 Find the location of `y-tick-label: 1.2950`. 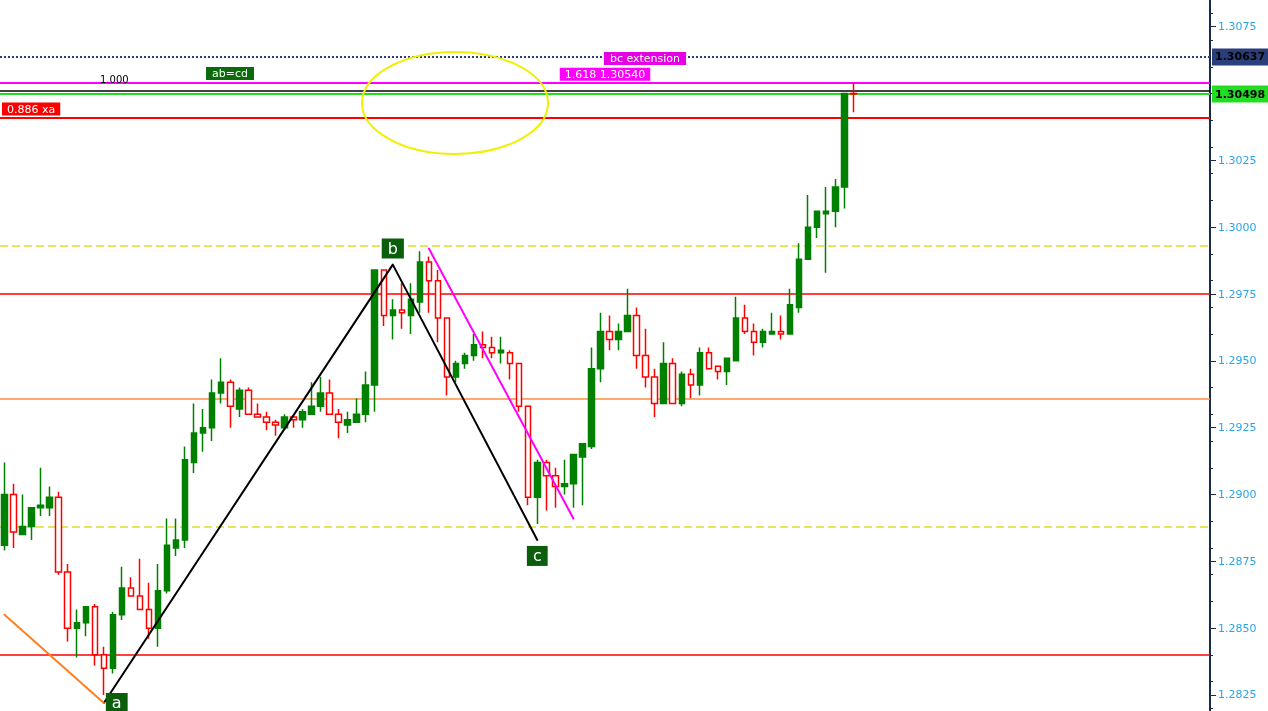

y-tick-label: 1.2950 is located at coordinates (1237, 361).